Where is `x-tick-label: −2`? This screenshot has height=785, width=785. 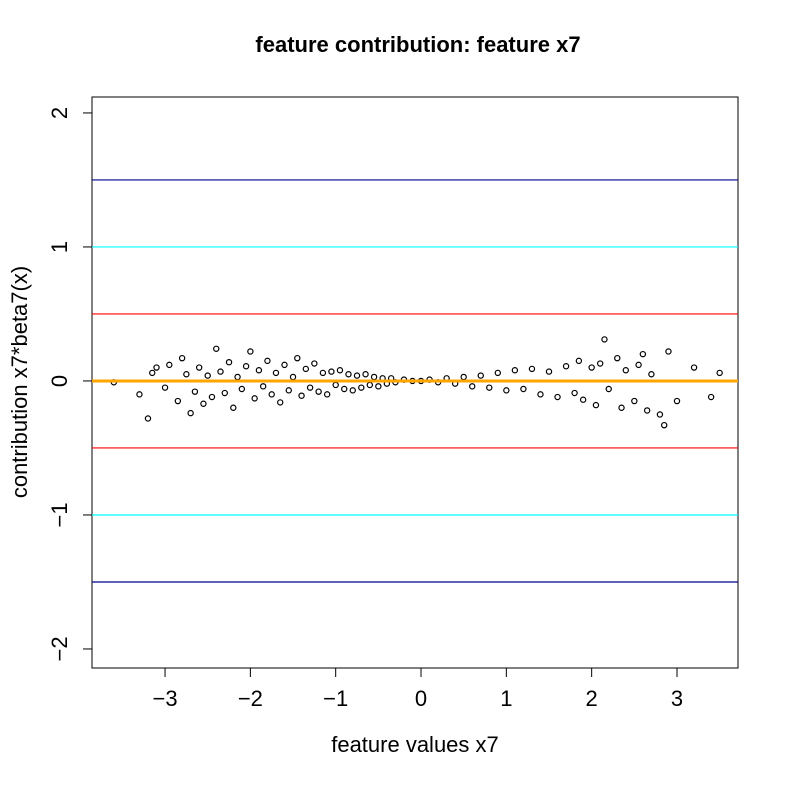
x-tick-label: −2 is located at coordinates (250, 698).